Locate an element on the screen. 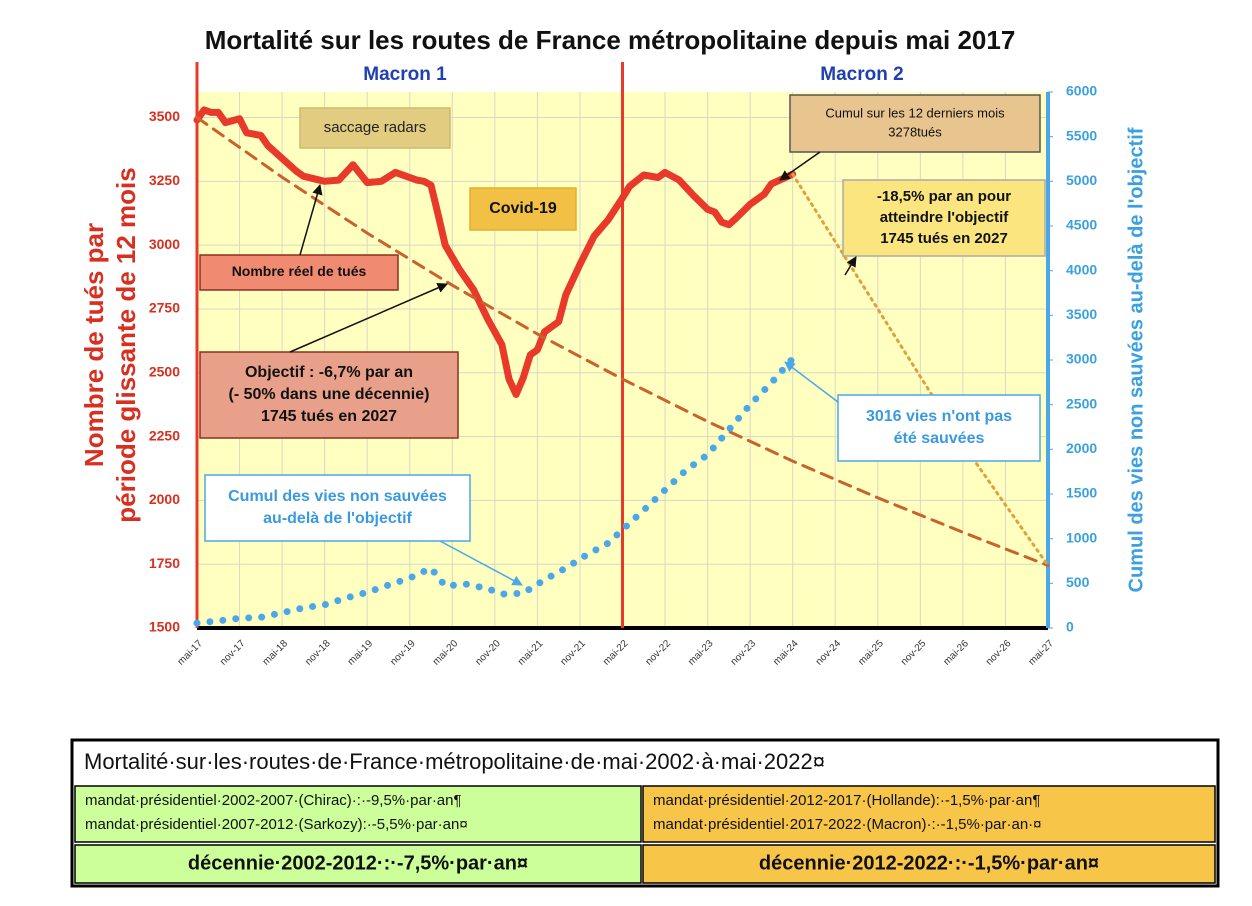 The height and width of the screenshot is (906, 1252). x-tick-label: nov-23 is located at coordinates (744, 653).